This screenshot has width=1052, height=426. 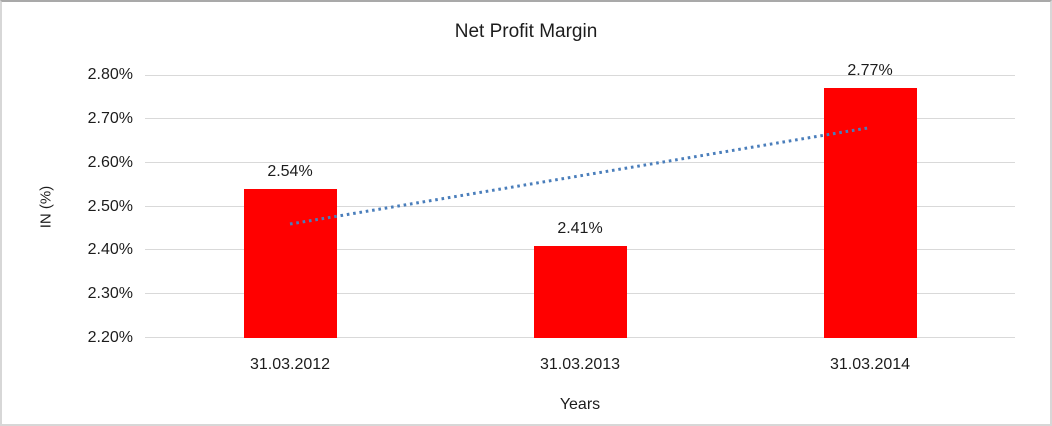 What do you see at coordinates (580, 228) in the screenshot?
I see `bar-value-label: 2.41%` at bounding box center [580, 228].